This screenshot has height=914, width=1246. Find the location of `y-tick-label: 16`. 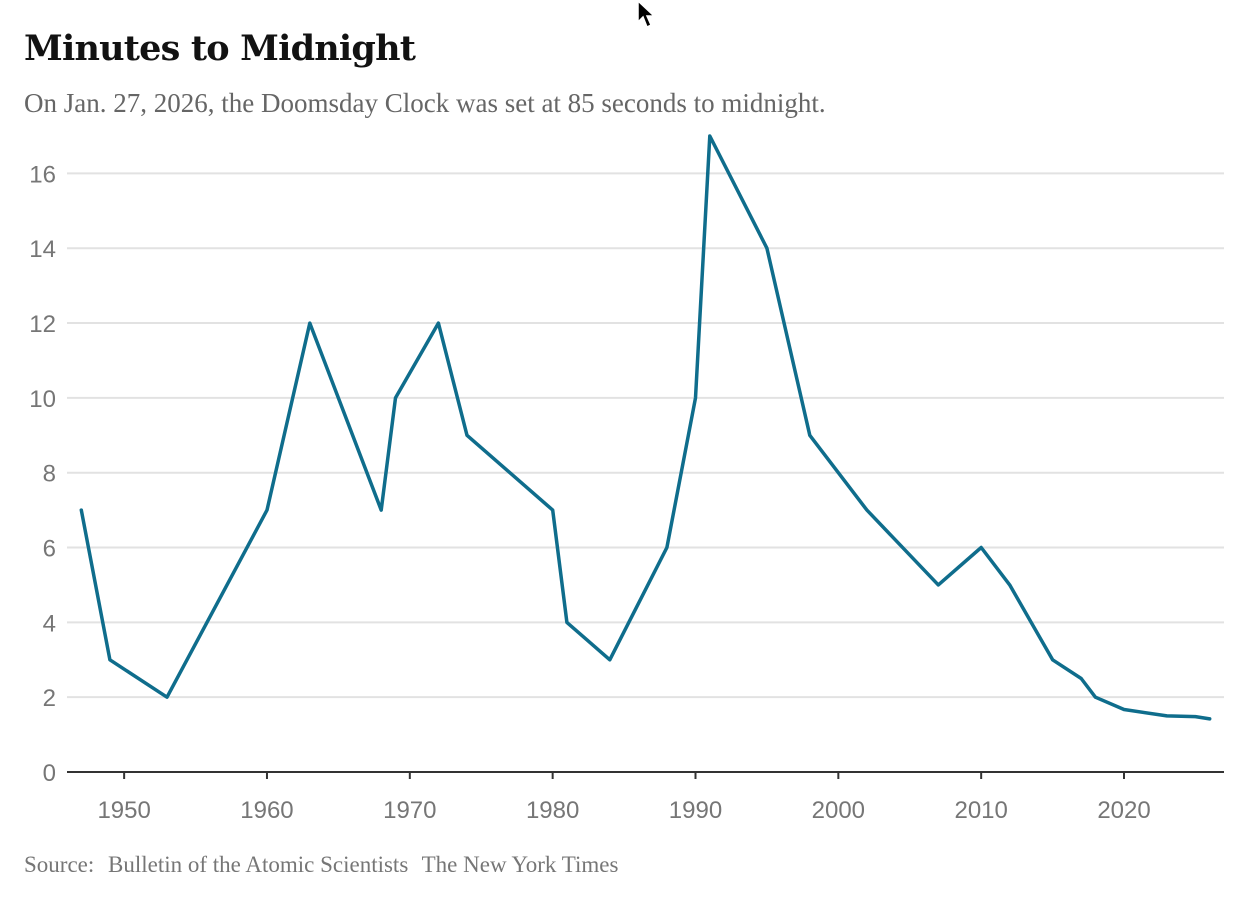

y-tick-label: 16 is located at coordinates (42, 174).